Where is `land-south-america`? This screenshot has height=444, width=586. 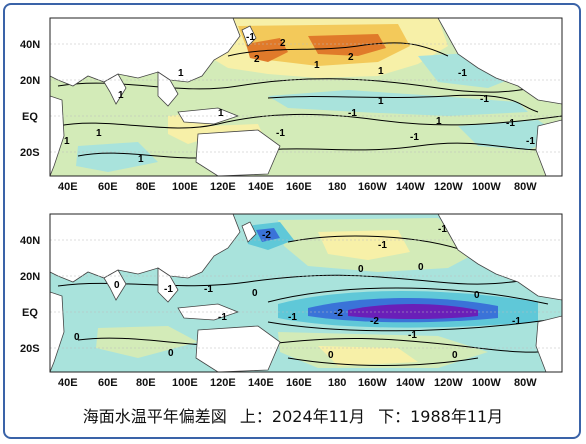
land-south-america is located at coordinates (548, 147).